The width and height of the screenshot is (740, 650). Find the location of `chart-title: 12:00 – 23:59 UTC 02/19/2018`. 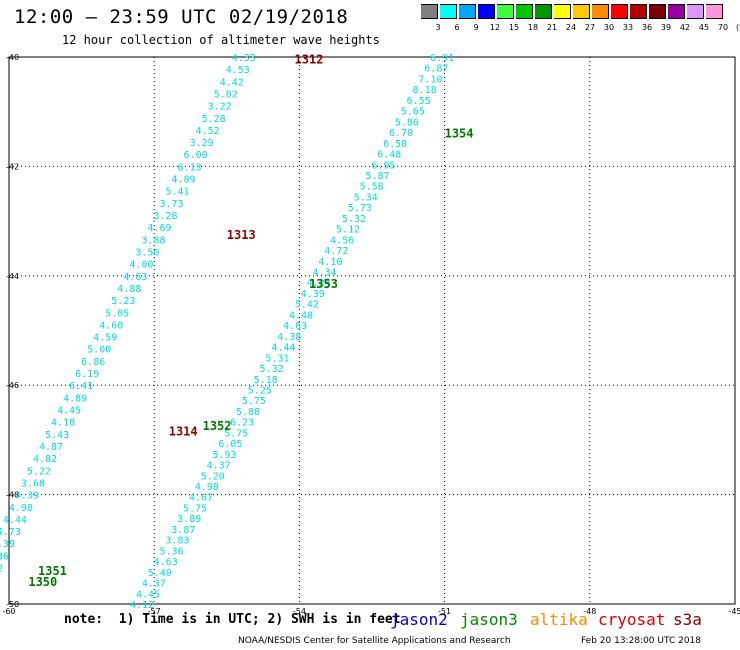

chart-title: 12:00 – 23:59 UTC 02/19/2018 is located at coordinates (181, 17).